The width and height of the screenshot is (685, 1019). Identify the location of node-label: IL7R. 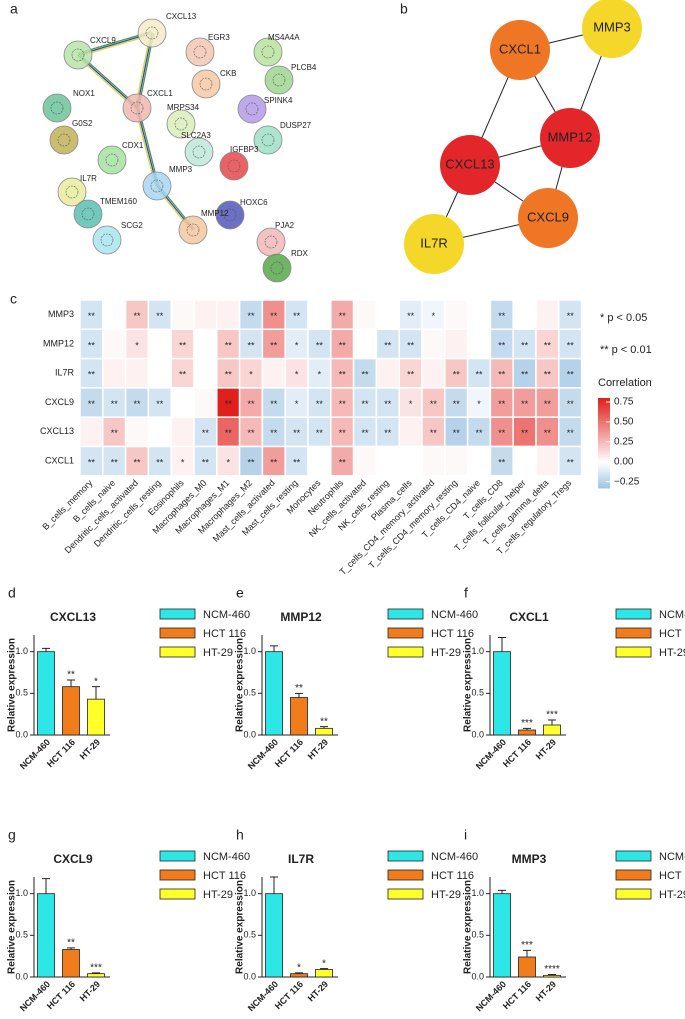
(88, 178).